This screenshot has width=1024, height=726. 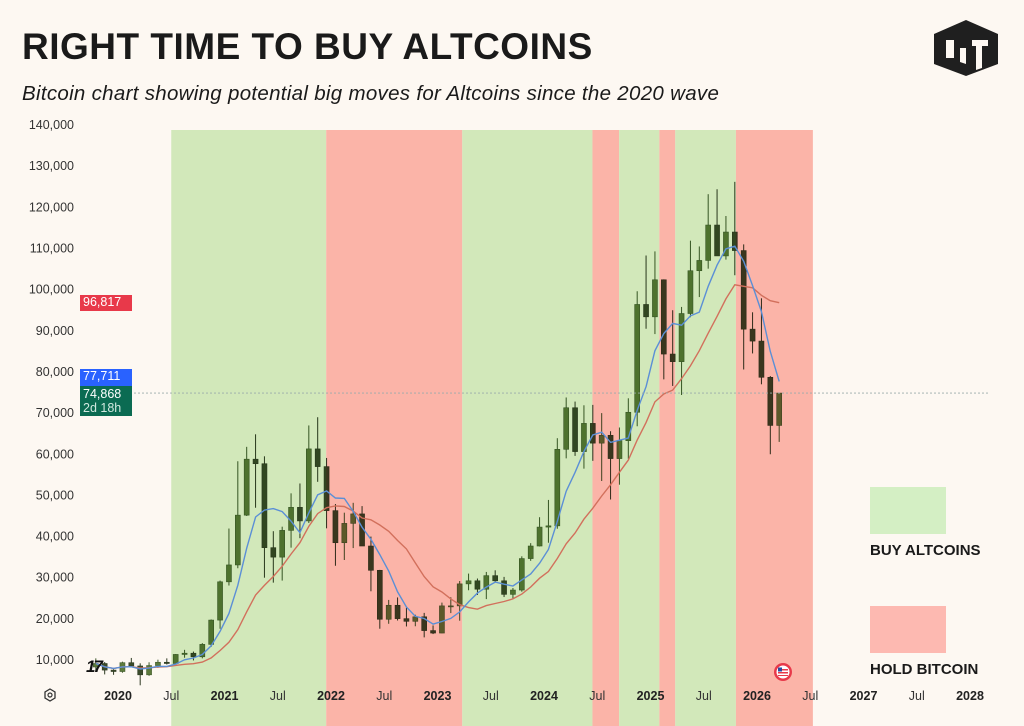 I want to click on y-tick-label: 120,000, so click(x=51, y=207).